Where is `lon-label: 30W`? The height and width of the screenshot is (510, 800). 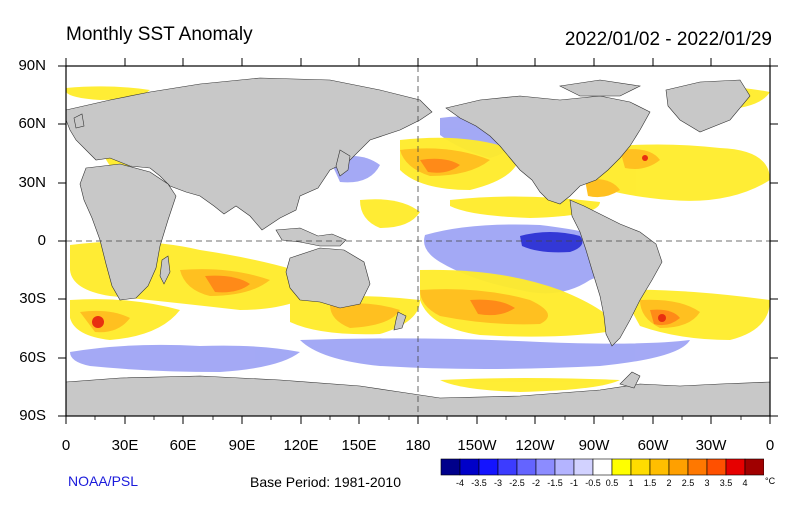
lon-label: 30W is located at coordinates (711, 445).